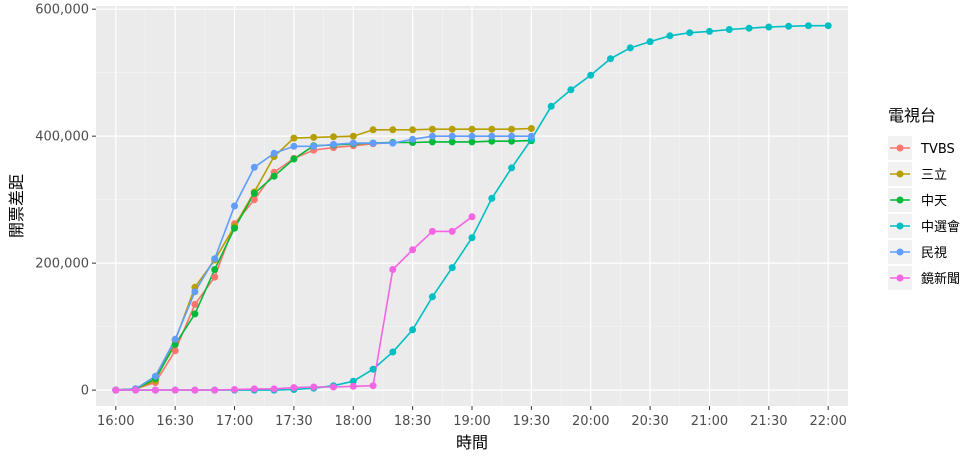  What do you see at coordinates (472, 442) in the screenshot?
I see `x-axis-title: 時間` at bounding box center [472, 442].